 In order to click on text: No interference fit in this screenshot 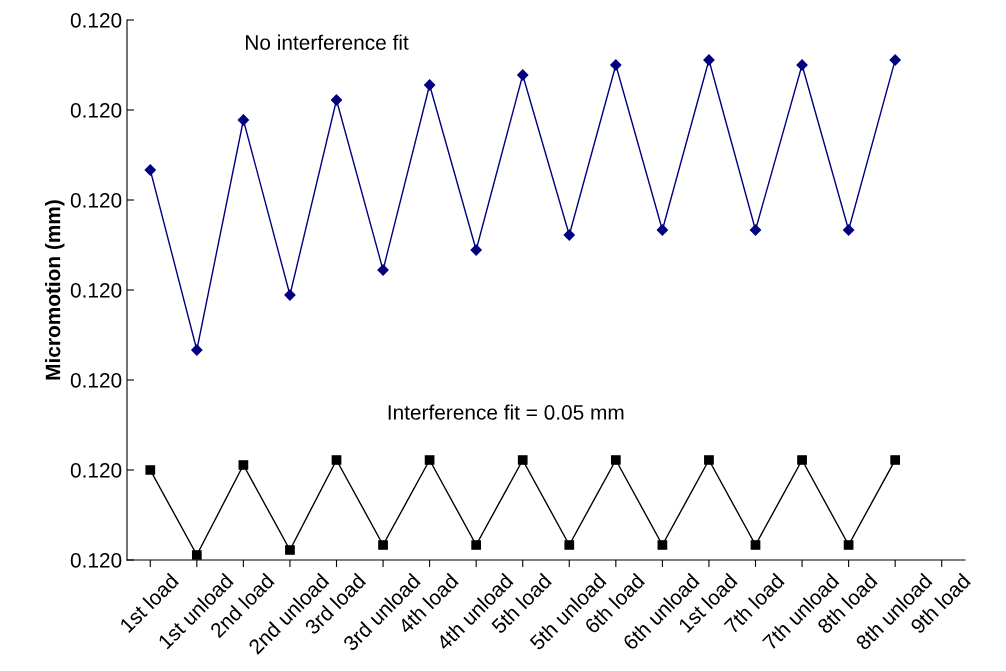, I will do `click(327, 42)`.